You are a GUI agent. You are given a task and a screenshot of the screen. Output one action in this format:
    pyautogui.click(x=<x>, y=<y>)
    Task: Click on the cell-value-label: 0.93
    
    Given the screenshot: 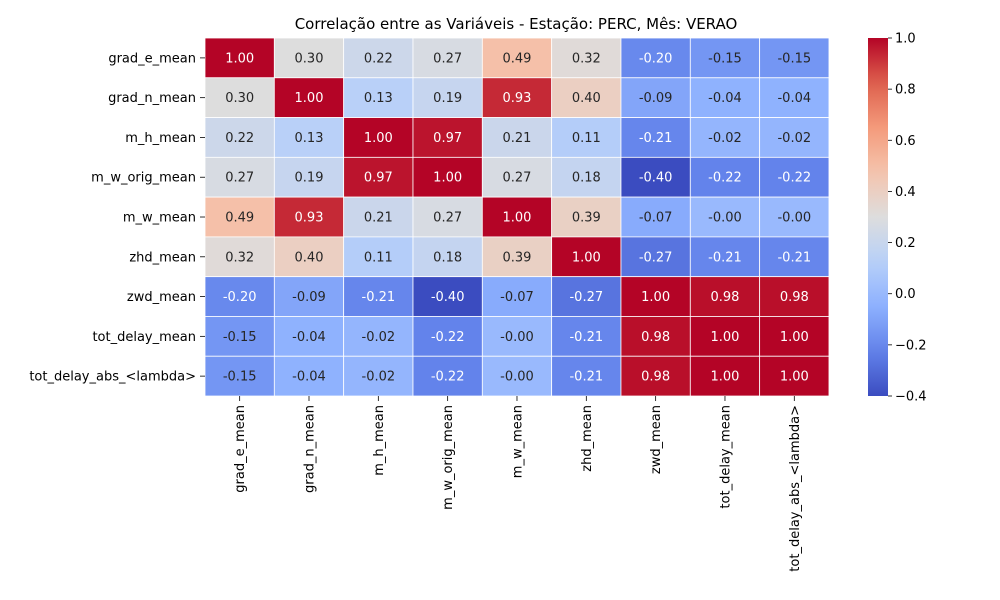 What is the action you would take?
    pyautogui.click(x=517, y=98)
    